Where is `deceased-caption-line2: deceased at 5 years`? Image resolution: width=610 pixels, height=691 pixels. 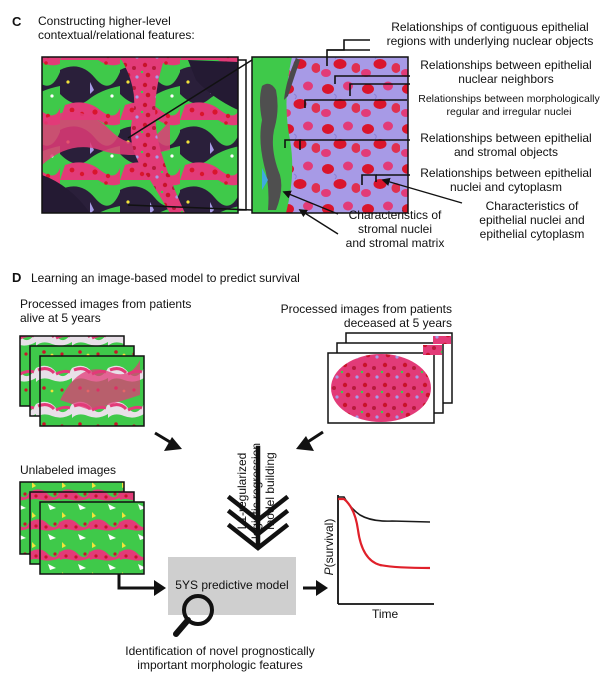 deceased-caption-line2: deceased at 5 years is located at coordinates (397, 323).